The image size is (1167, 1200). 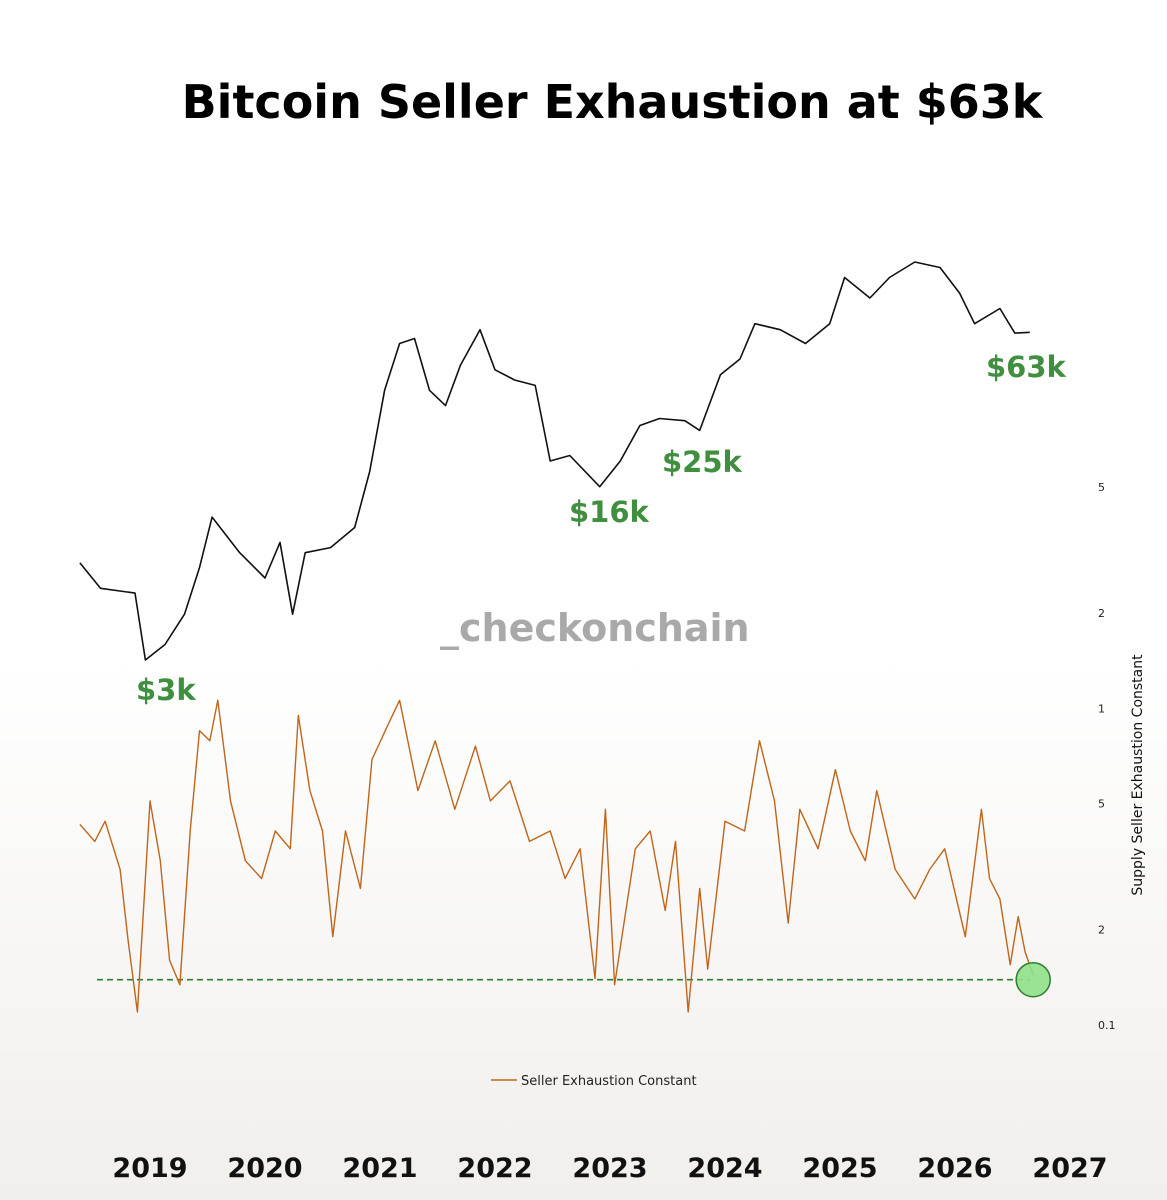 I want to click on y-axis-label: Supply Seller Exhaustion Constant, so click(x=1138, y=775).